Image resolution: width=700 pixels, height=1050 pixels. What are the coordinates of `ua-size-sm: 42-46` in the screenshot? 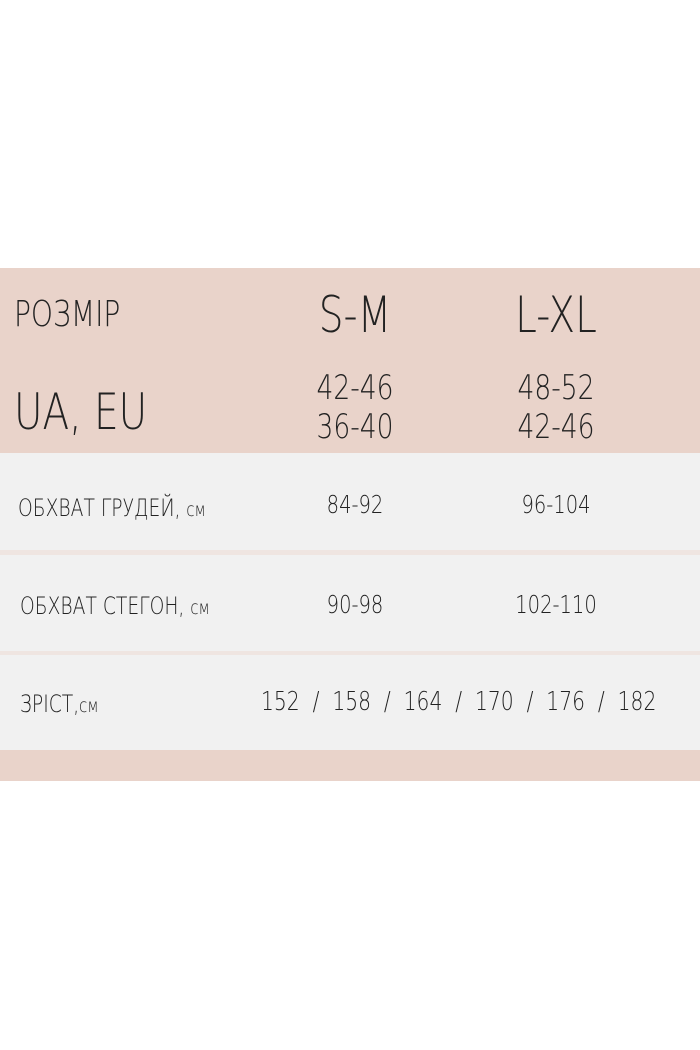 It's located at (355, 388).